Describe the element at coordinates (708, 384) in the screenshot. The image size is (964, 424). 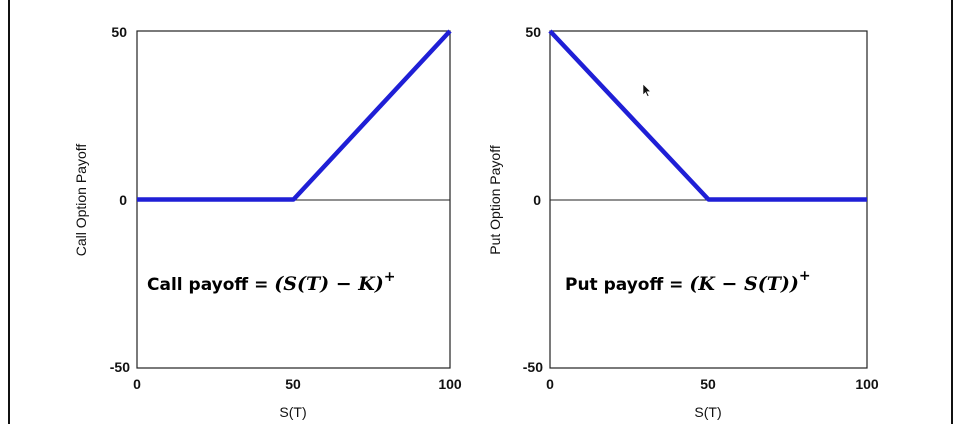
I see `put-xtick-mid: 50` at that location.